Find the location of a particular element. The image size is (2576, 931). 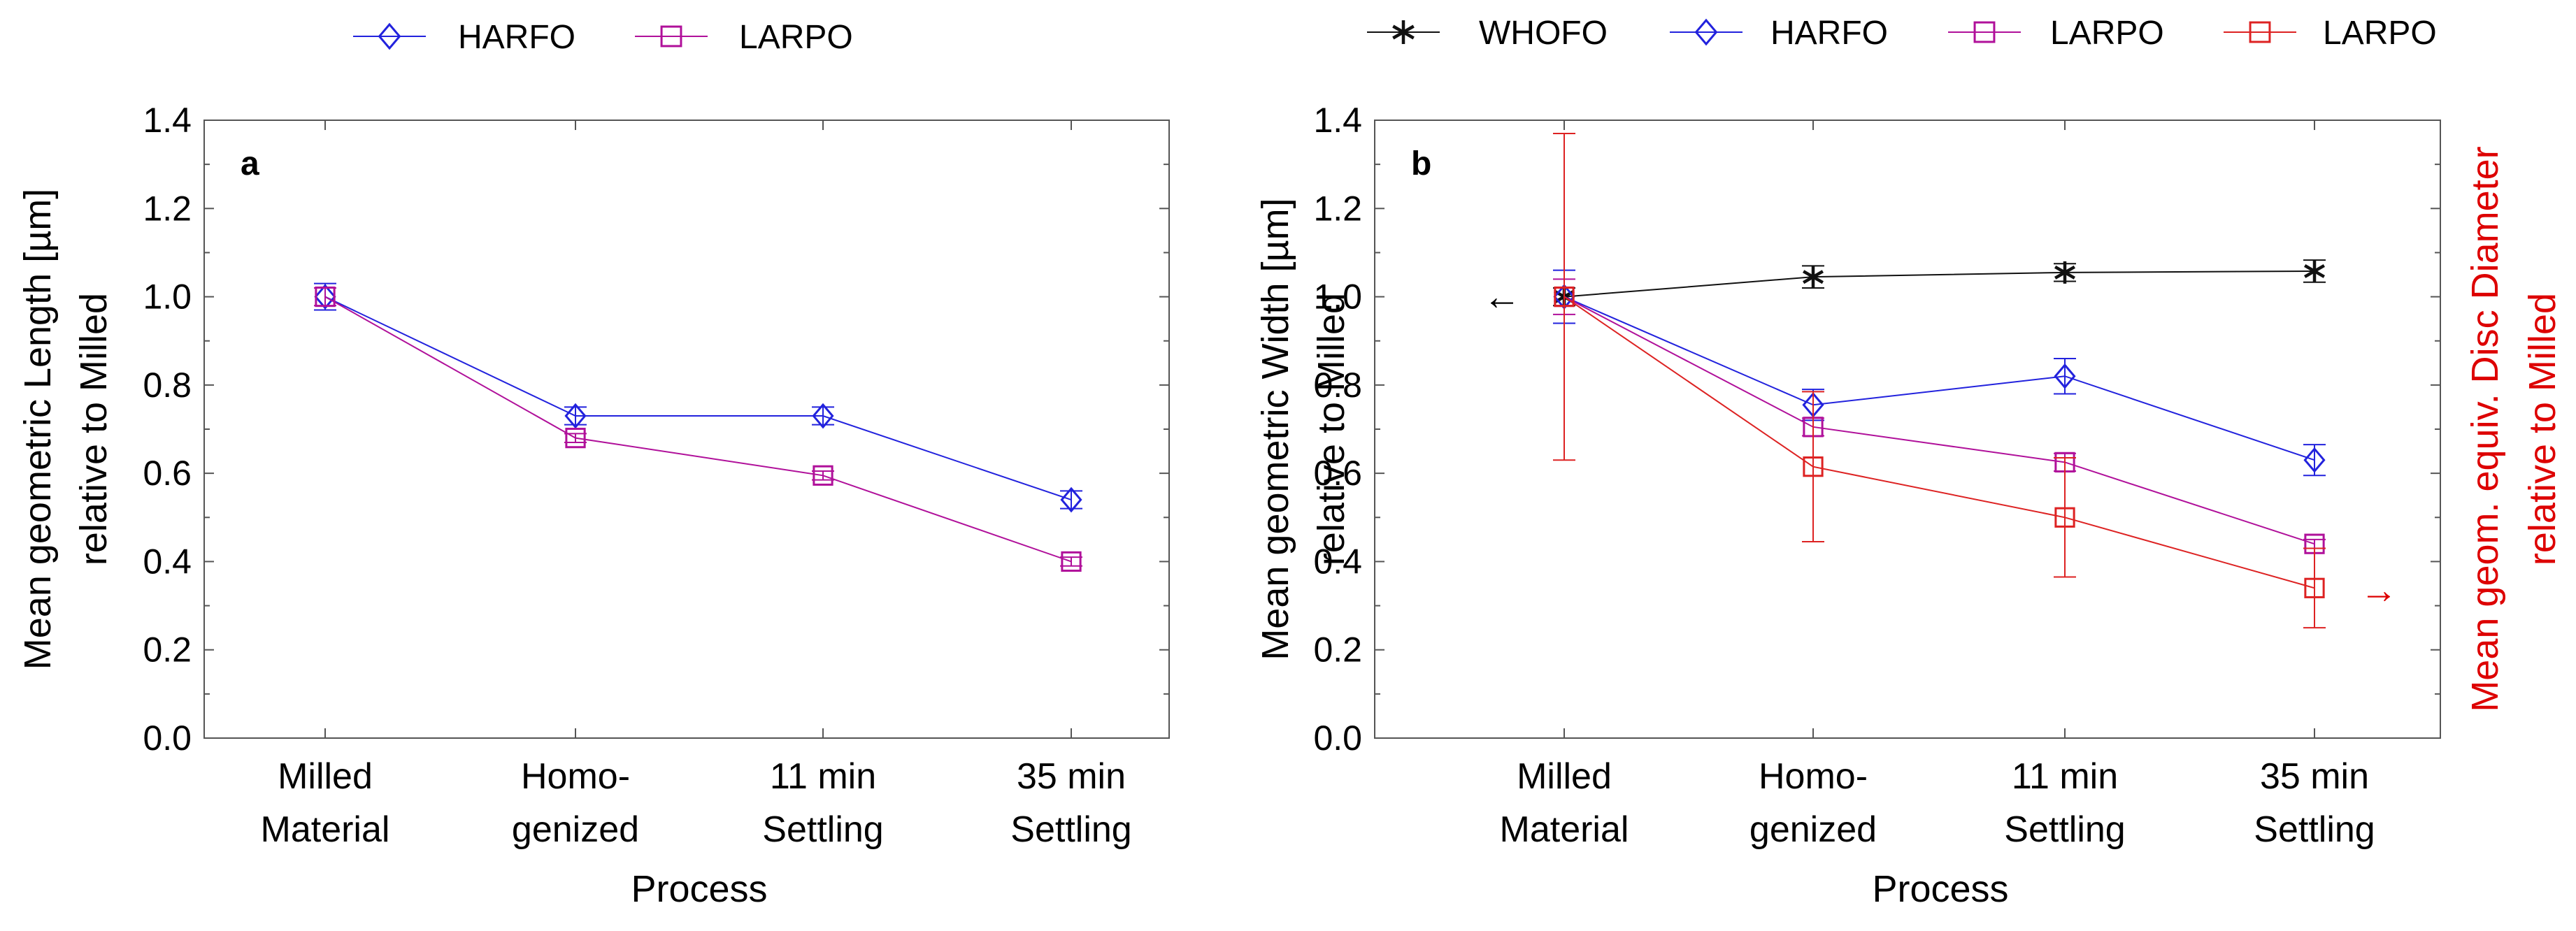

legend-marker-star is located at coordinates (1403, 32).